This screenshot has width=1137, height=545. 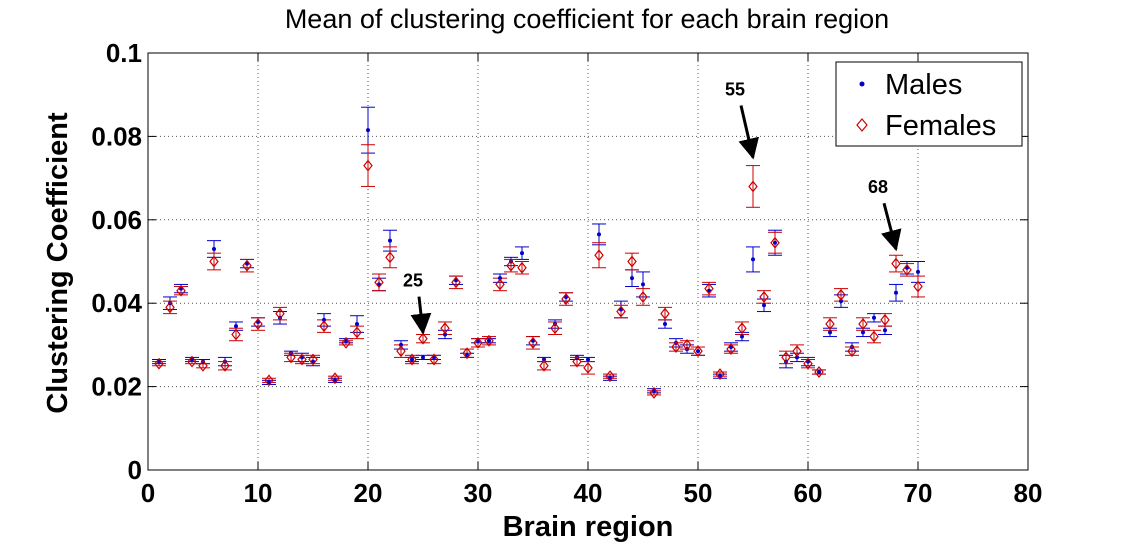 What do you see at coordinates (258, 493) in the screenshot?
I see `x-tick-label: 10` at bounding box center [258, 493].